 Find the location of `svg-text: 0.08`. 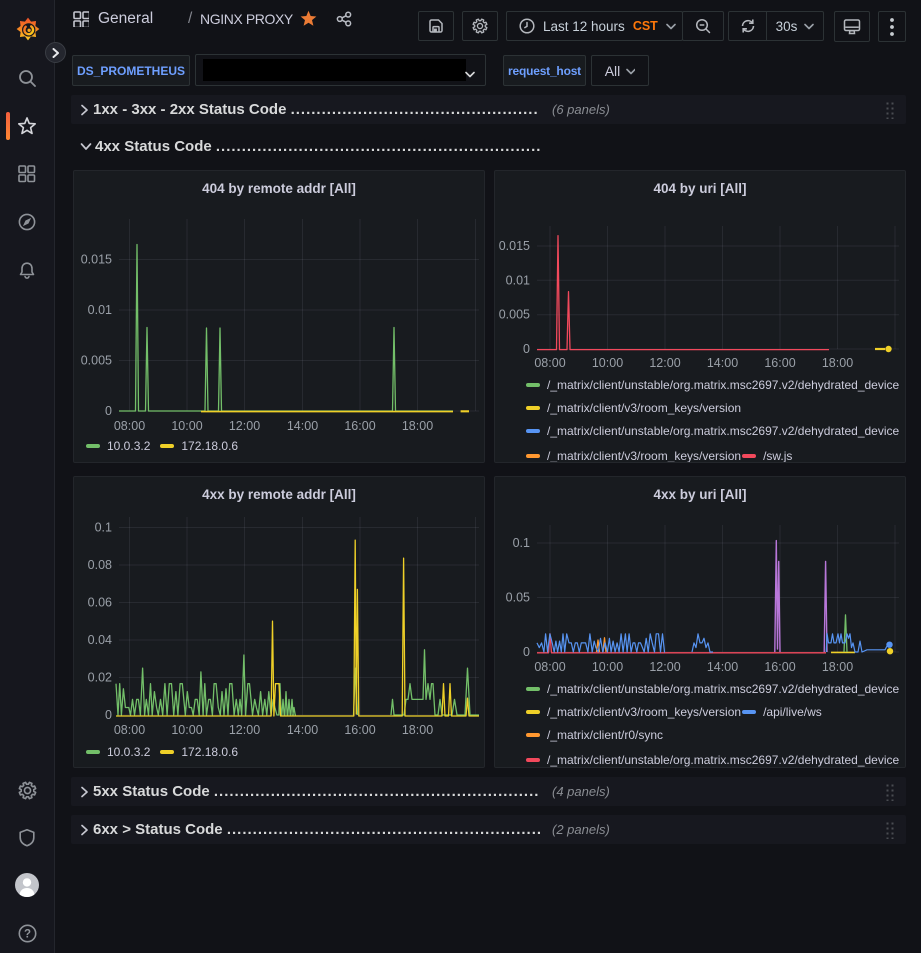

svg-text: 0.08 is located at coordinates (100, 565).